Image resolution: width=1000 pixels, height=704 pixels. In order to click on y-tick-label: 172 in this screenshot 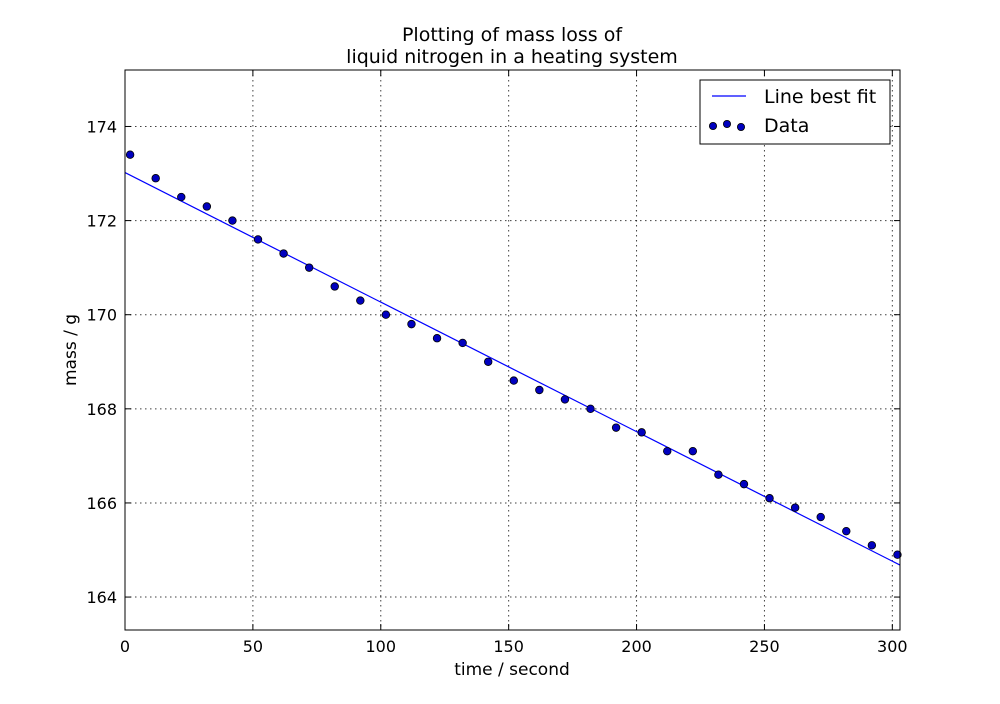, I will do `click(101, 221)`.